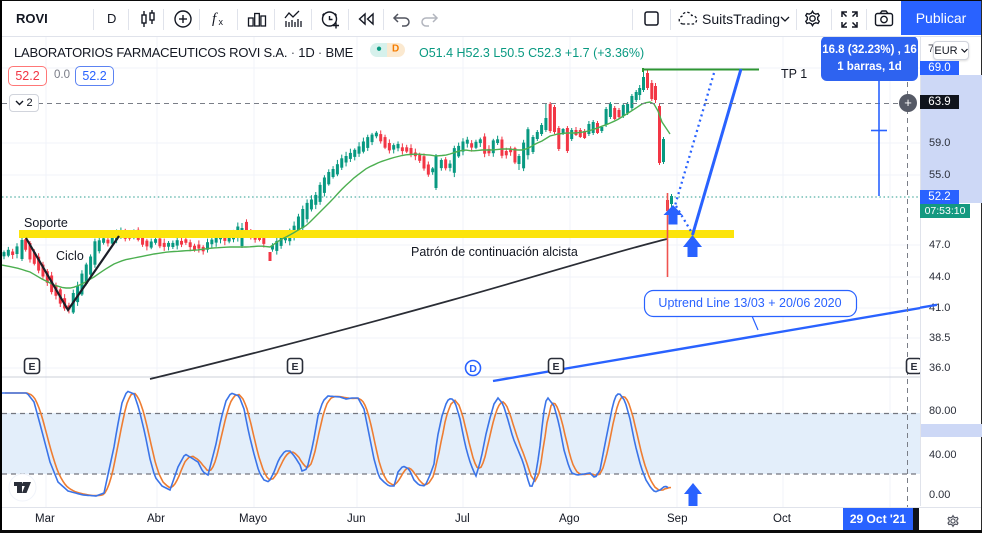 The image size is (982, 533). I want to click on svg-text: TP 1, so click(794, 74).